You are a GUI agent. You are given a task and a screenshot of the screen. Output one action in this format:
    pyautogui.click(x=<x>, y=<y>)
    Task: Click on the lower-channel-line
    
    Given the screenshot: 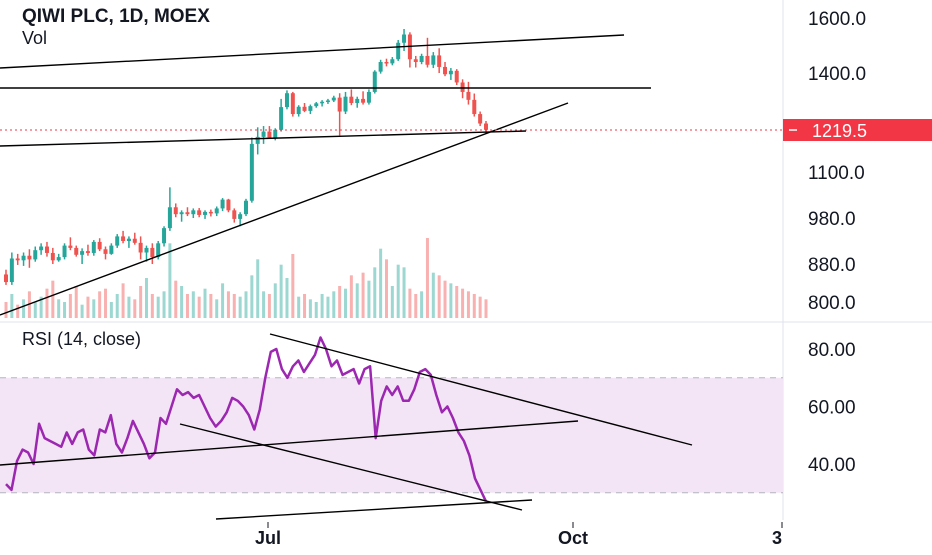 What is the action you would take?
    pyautogui.click(x=263, y=138)
    